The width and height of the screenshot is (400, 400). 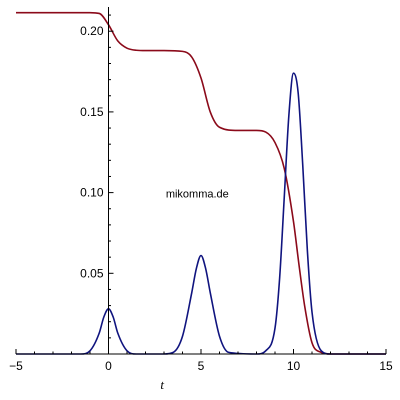 I want to click on y-tick-label: 0.15, so click(x=92, y=112).